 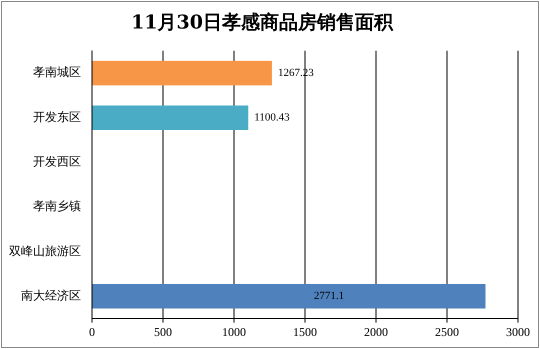 What do you see at coordinates (57, 117) in the screenshot?
I see `y-tick-label: 开发东区` at bounding box center [57, 117].